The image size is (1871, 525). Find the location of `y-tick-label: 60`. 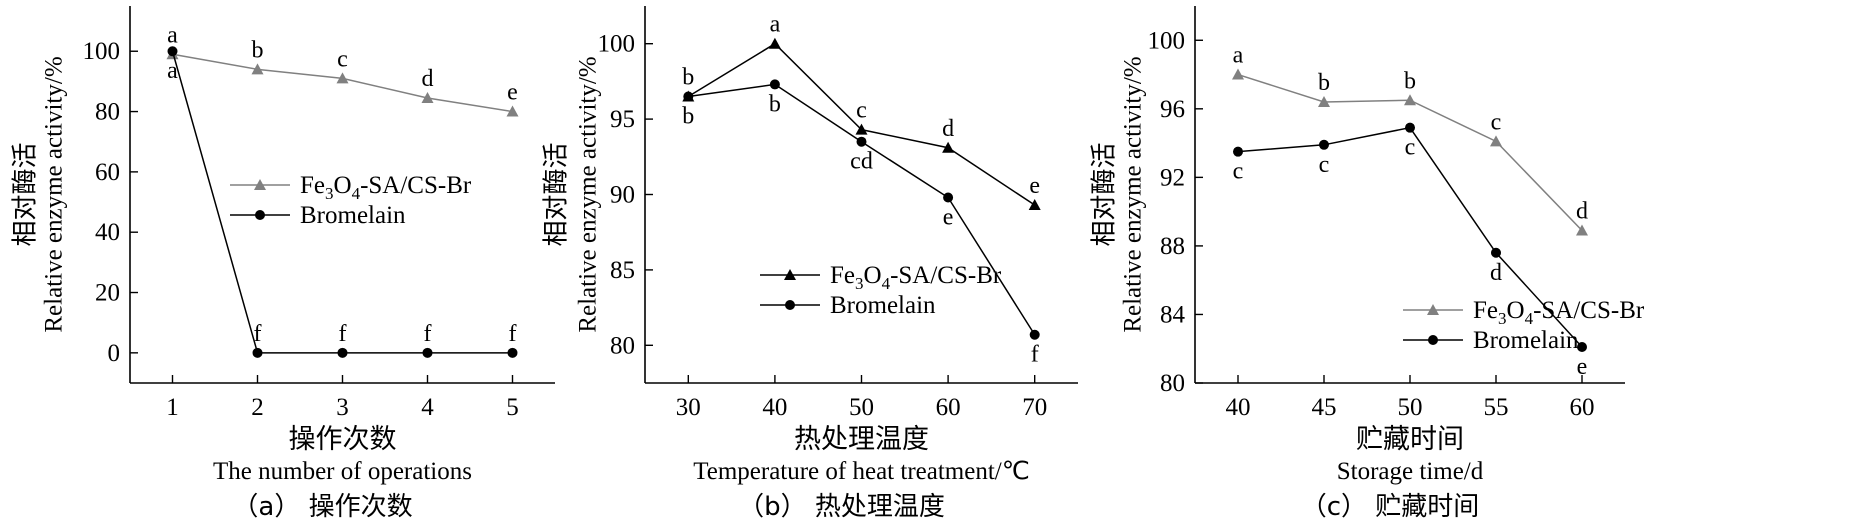

y-tick-label: 60 is located at coordinates (107, 172).